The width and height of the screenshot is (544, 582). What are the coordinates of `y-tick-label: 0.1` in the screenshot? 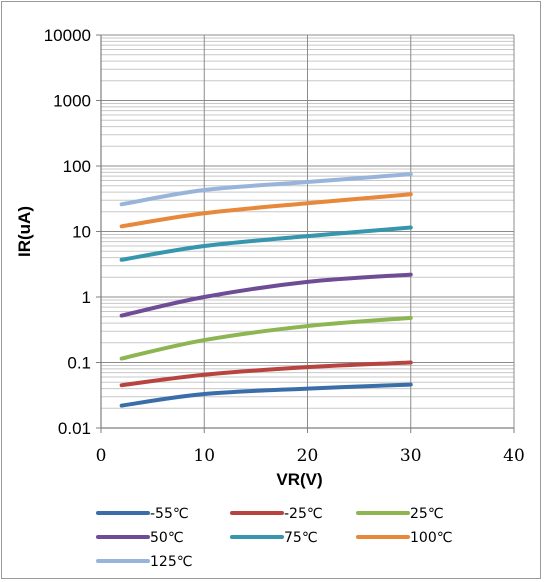 It's located at (79, 363).